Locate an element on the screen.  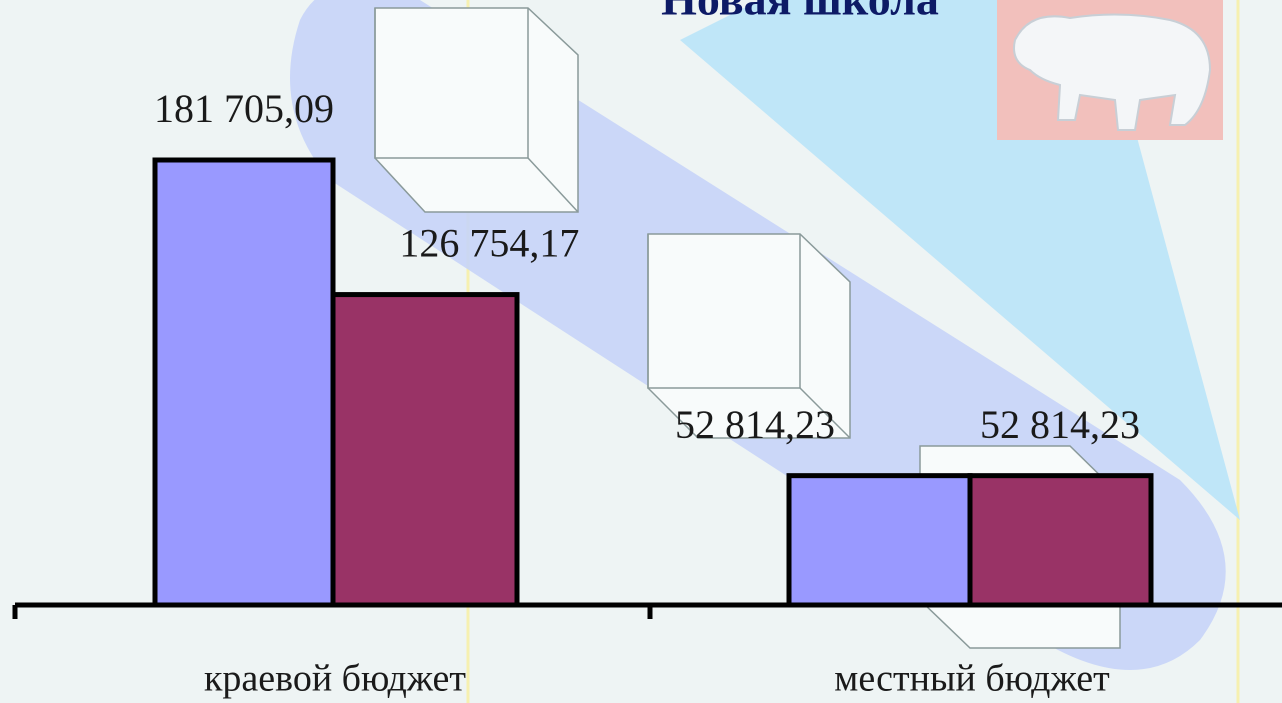
x-tick-label: местный бюджет is located at coordinates (972, 679).